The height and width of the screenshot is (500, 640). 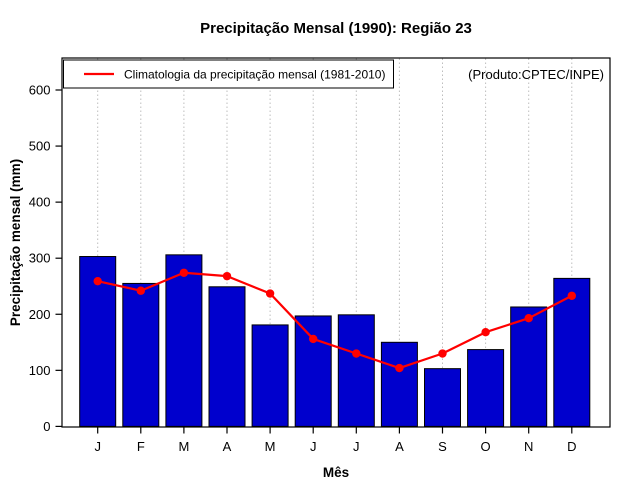 I want to click on y-tick-label-1: 100, so click(x=40, y=370).